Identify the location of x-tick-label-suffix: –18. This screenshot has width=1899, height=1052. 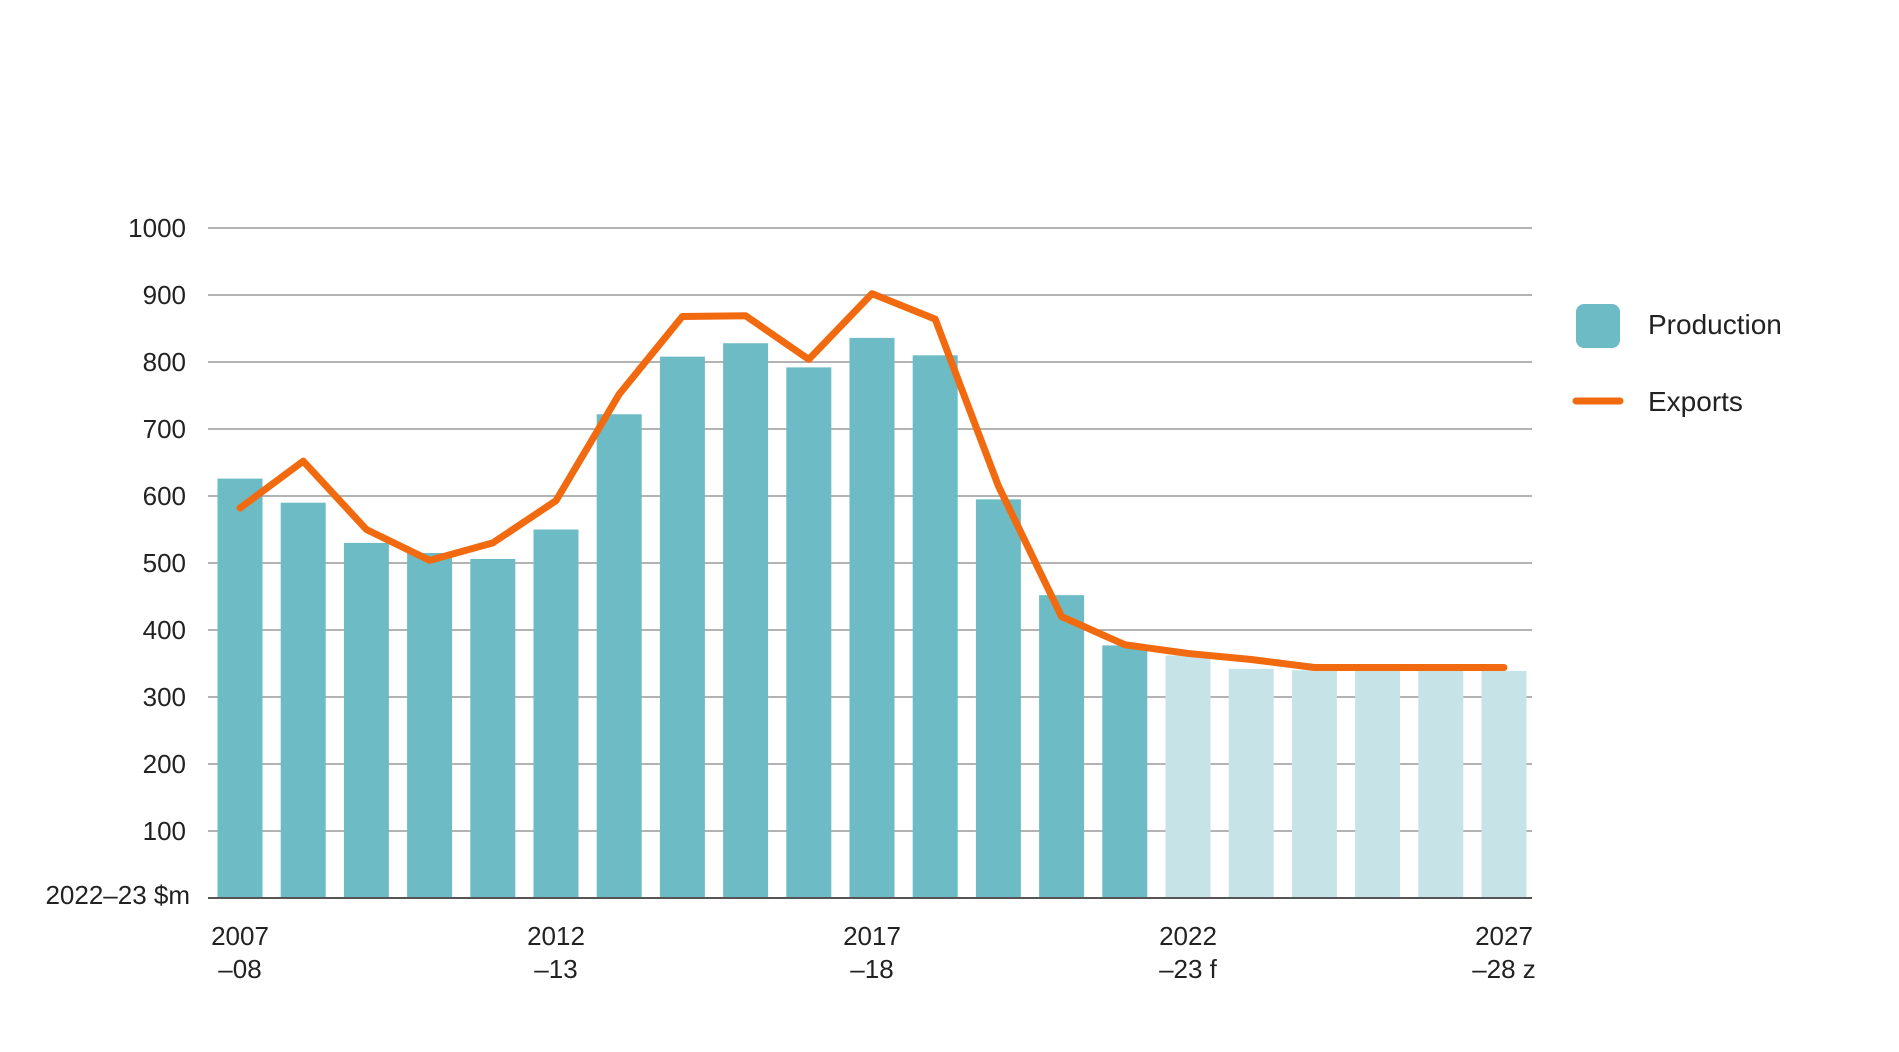
(871, 969).